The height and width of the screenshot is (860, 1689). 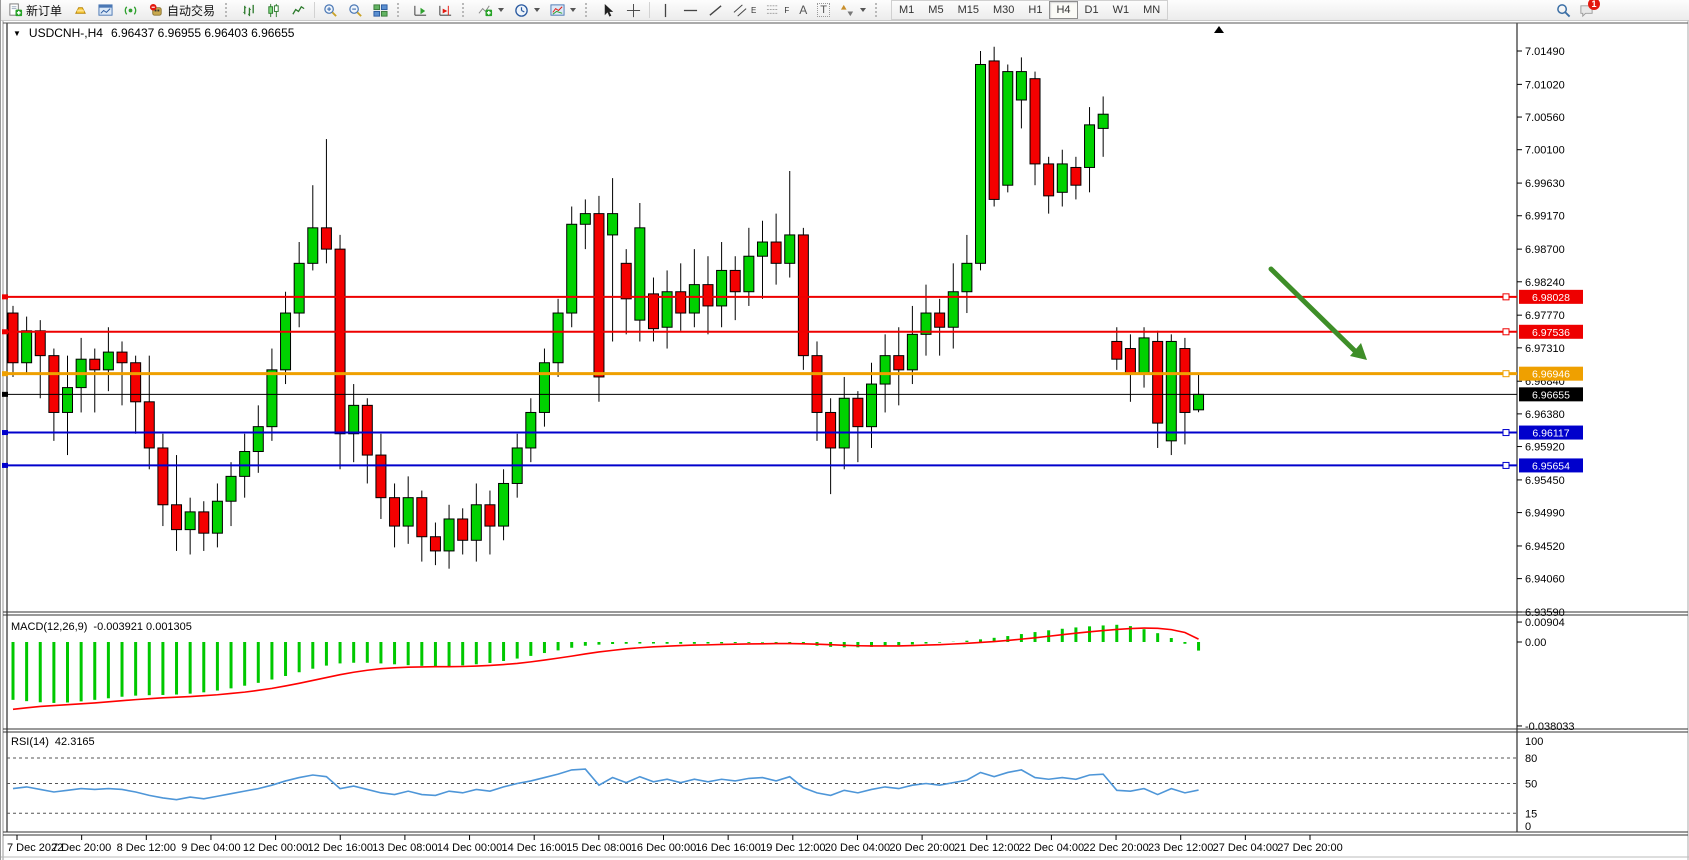 What do you see at coordinates (315, 10) in the screenshot?
I see `toolbar-separator` at bounding box center [315, 10].